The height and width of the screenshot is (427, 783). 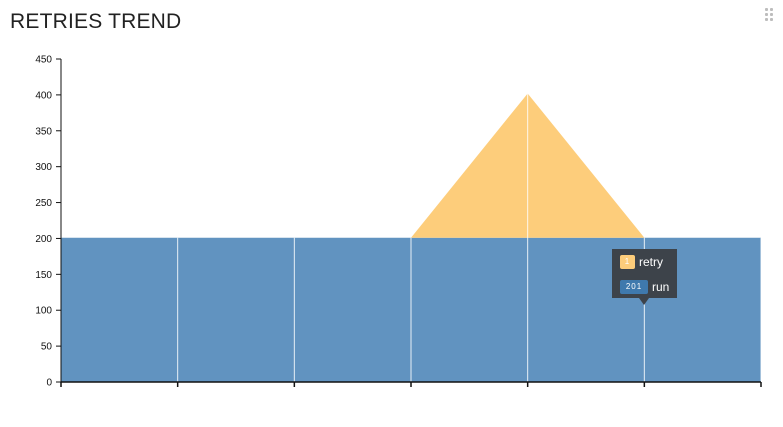 What do you see at coordinates (43, 275) in the screenshot?
I see `y-tick-label: 150` at bounding box center [43, 275].